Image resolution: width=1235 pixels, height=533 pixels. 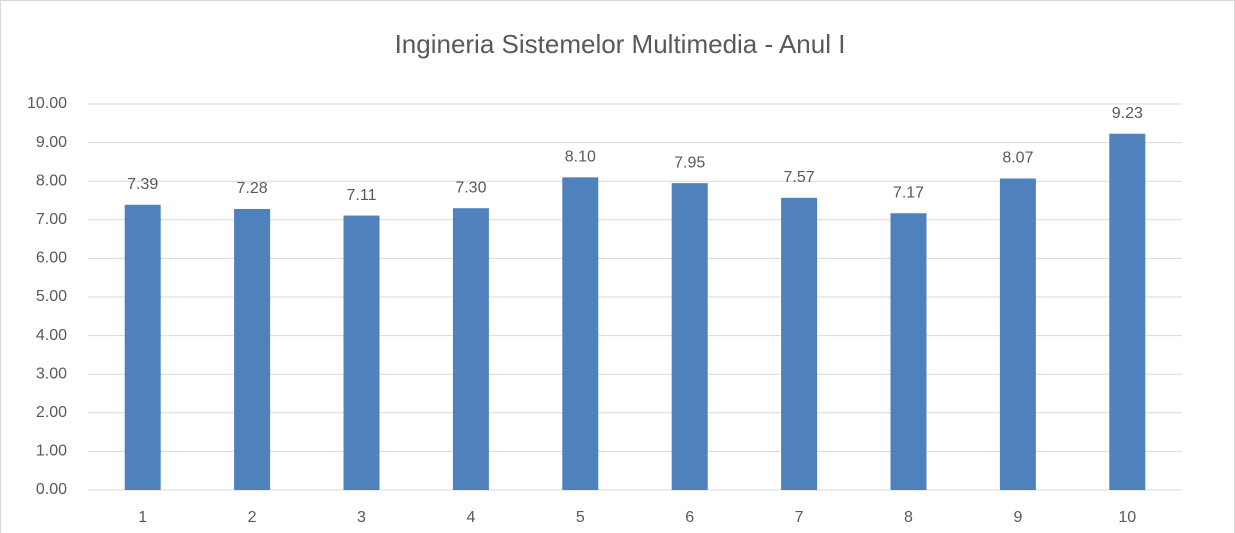 I want to click on x-tick-label: 2, so click(x=252, y=517).